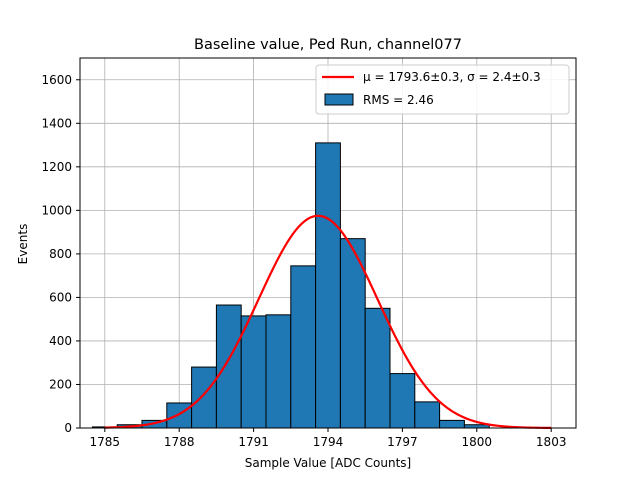 The image size is (640, 480). Describe the element at coordinates (477, 442) in the screenshot. I see `x-tick-label: 1800` at that location.